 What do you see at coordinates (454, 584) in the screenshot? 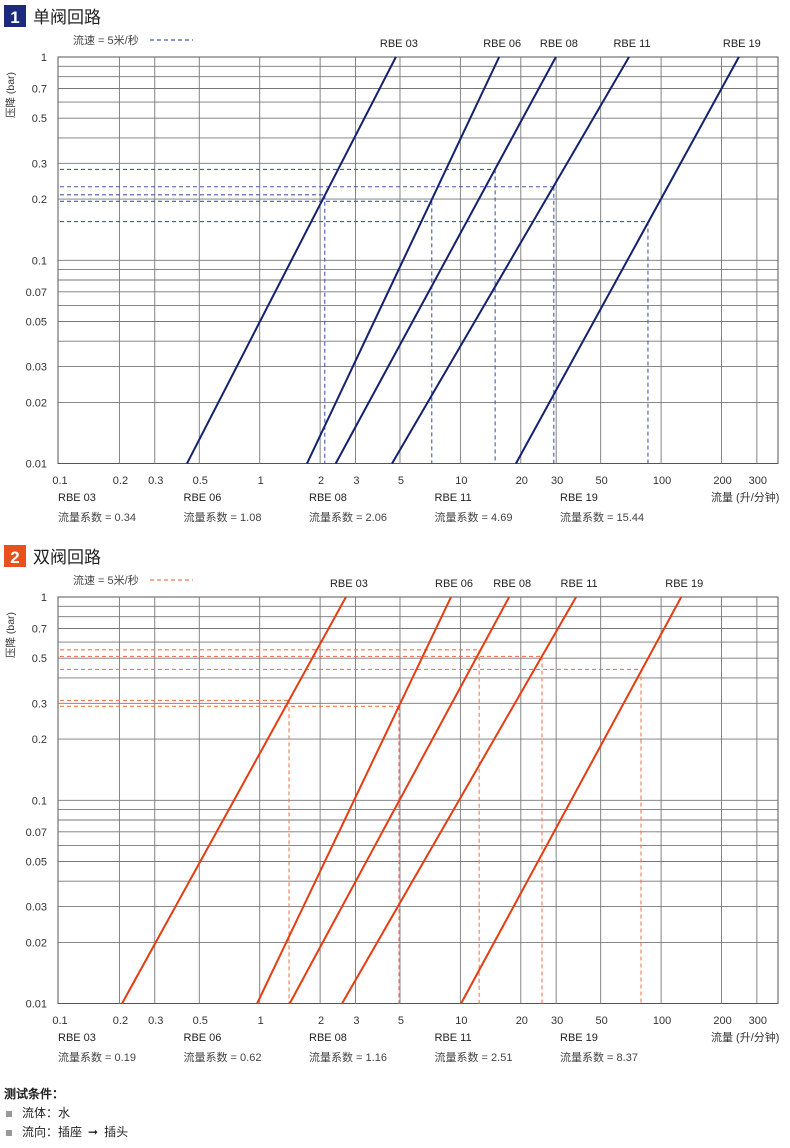
I see `series-top-label: RBE 06` at bounding box center [454, 584].